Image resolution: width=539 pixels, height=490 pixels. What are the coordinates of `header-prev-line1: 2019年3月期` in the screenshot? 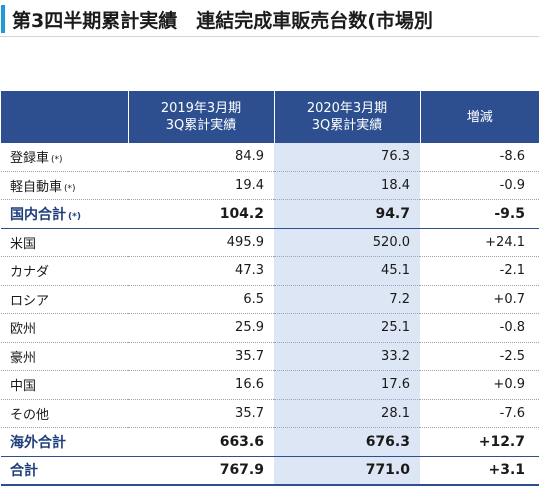 It's located at (201, 108).